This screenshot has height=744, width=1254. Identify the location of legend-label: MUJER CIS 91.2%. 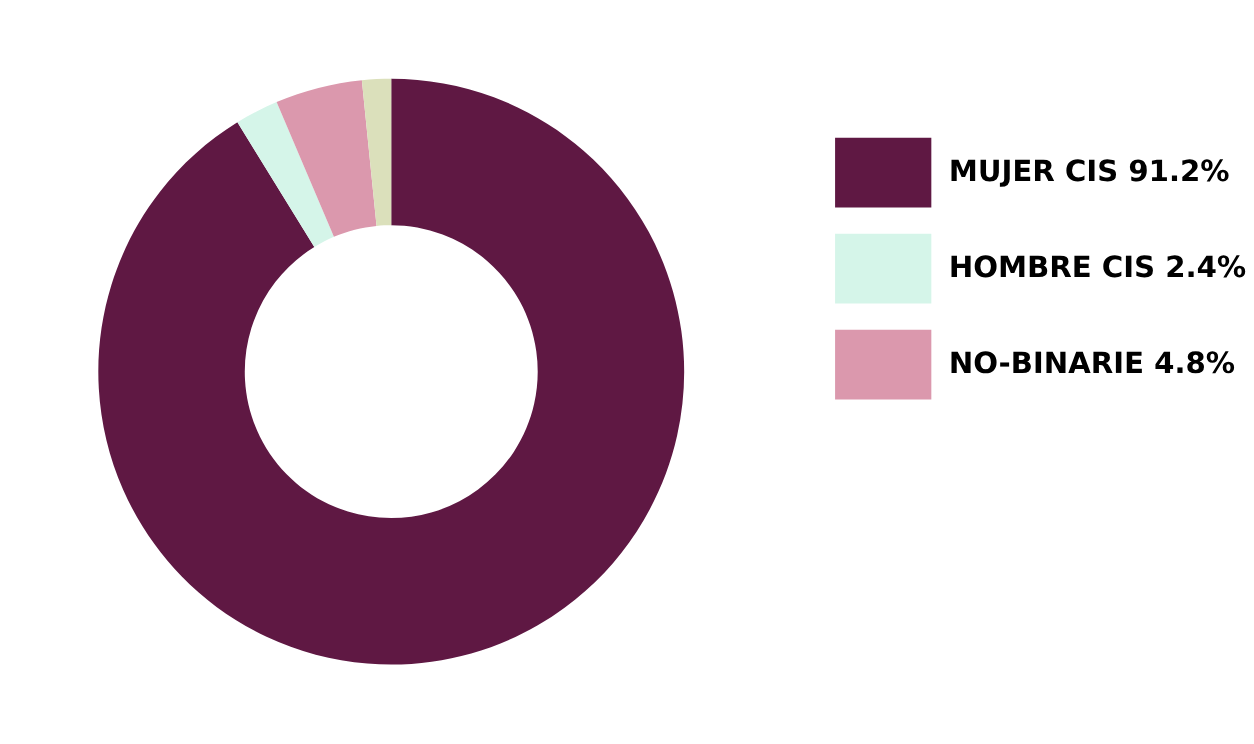
(1090, 173).